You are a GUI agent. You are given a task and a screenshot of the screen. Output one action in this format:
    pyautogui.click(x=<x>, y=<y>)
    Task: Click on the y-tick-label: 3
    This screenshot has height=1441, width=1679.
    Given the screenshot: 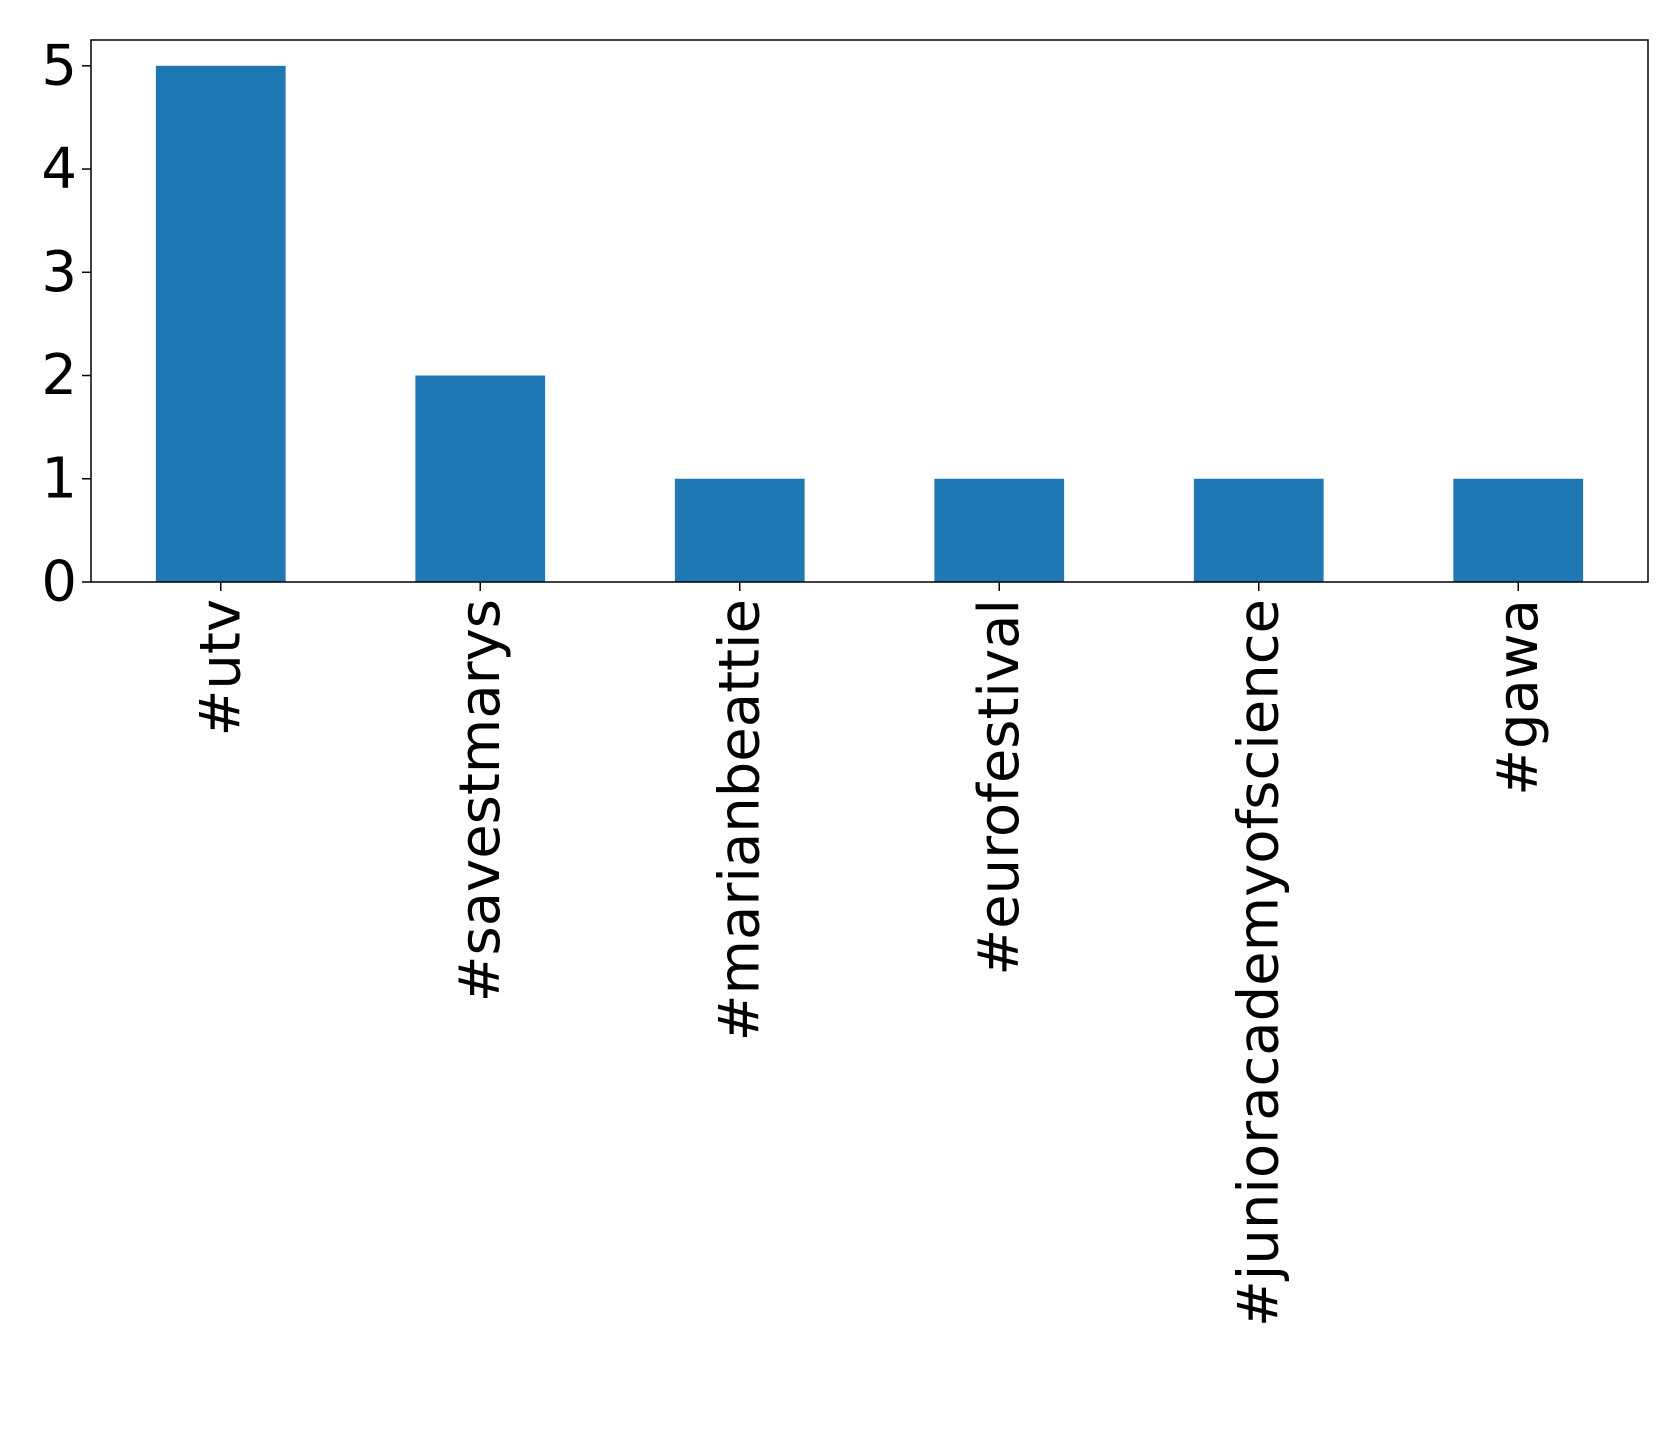 What is the action you would take?
    pyautogui.click(x=59, y=272)
    